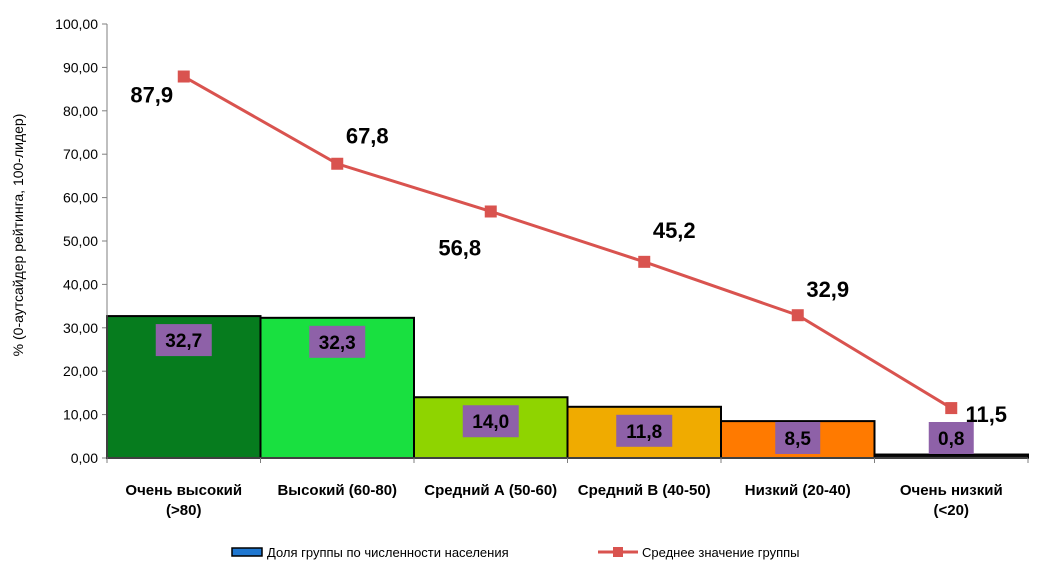 The width and height of the screenshot is (1042, 565). Describe the element at coordinates (80, 241) in the screenshot. I see `y-tick-label: 50,00` at that location.